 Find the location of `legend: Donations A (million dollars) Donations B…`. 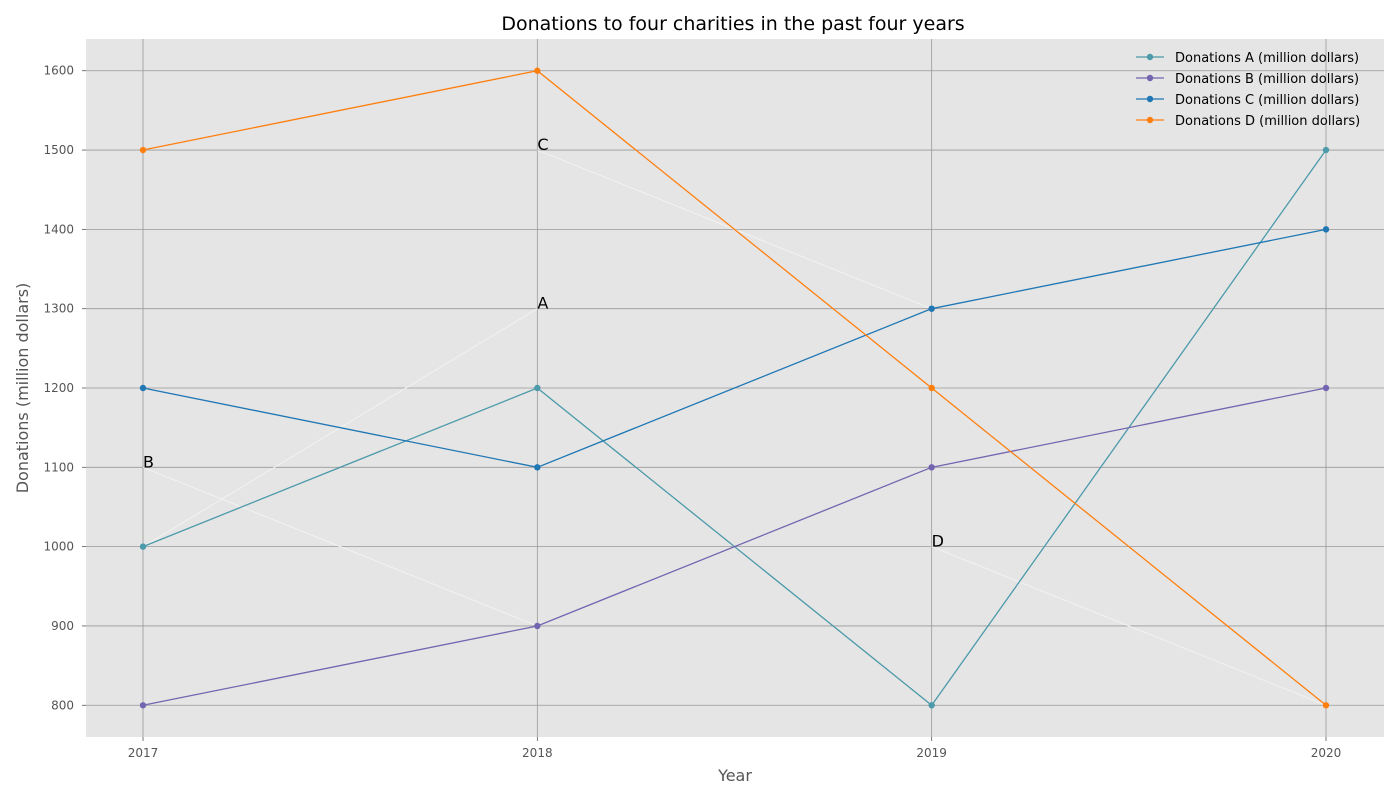

legend: Donations A (million dollars) Donations B… is located at coordinates (1248, 90).